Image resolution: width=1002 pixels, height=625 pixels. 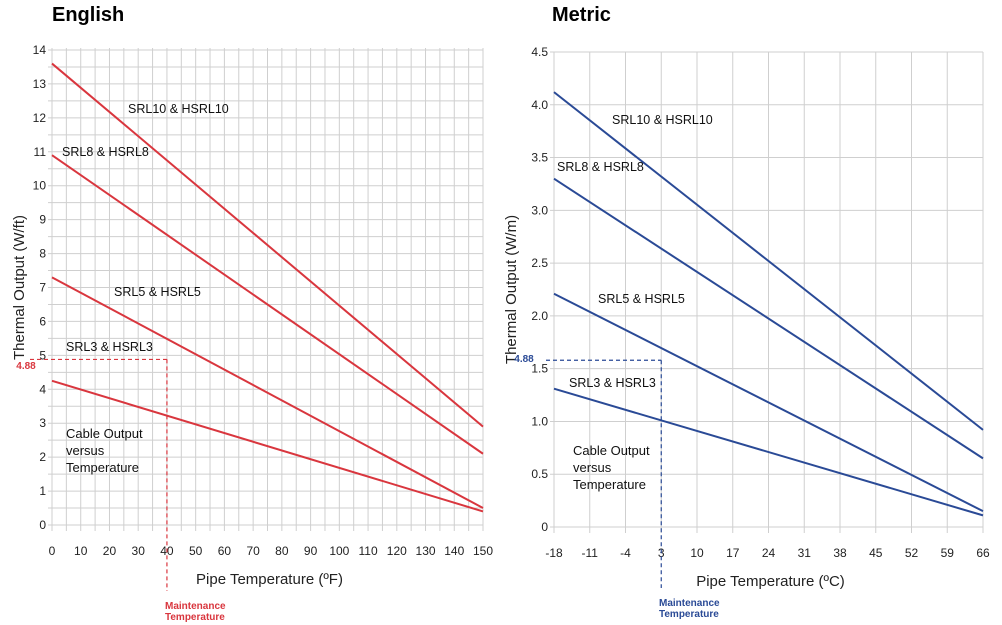 I want to click on y-tick-label: 8, so click(x=42, y=254).